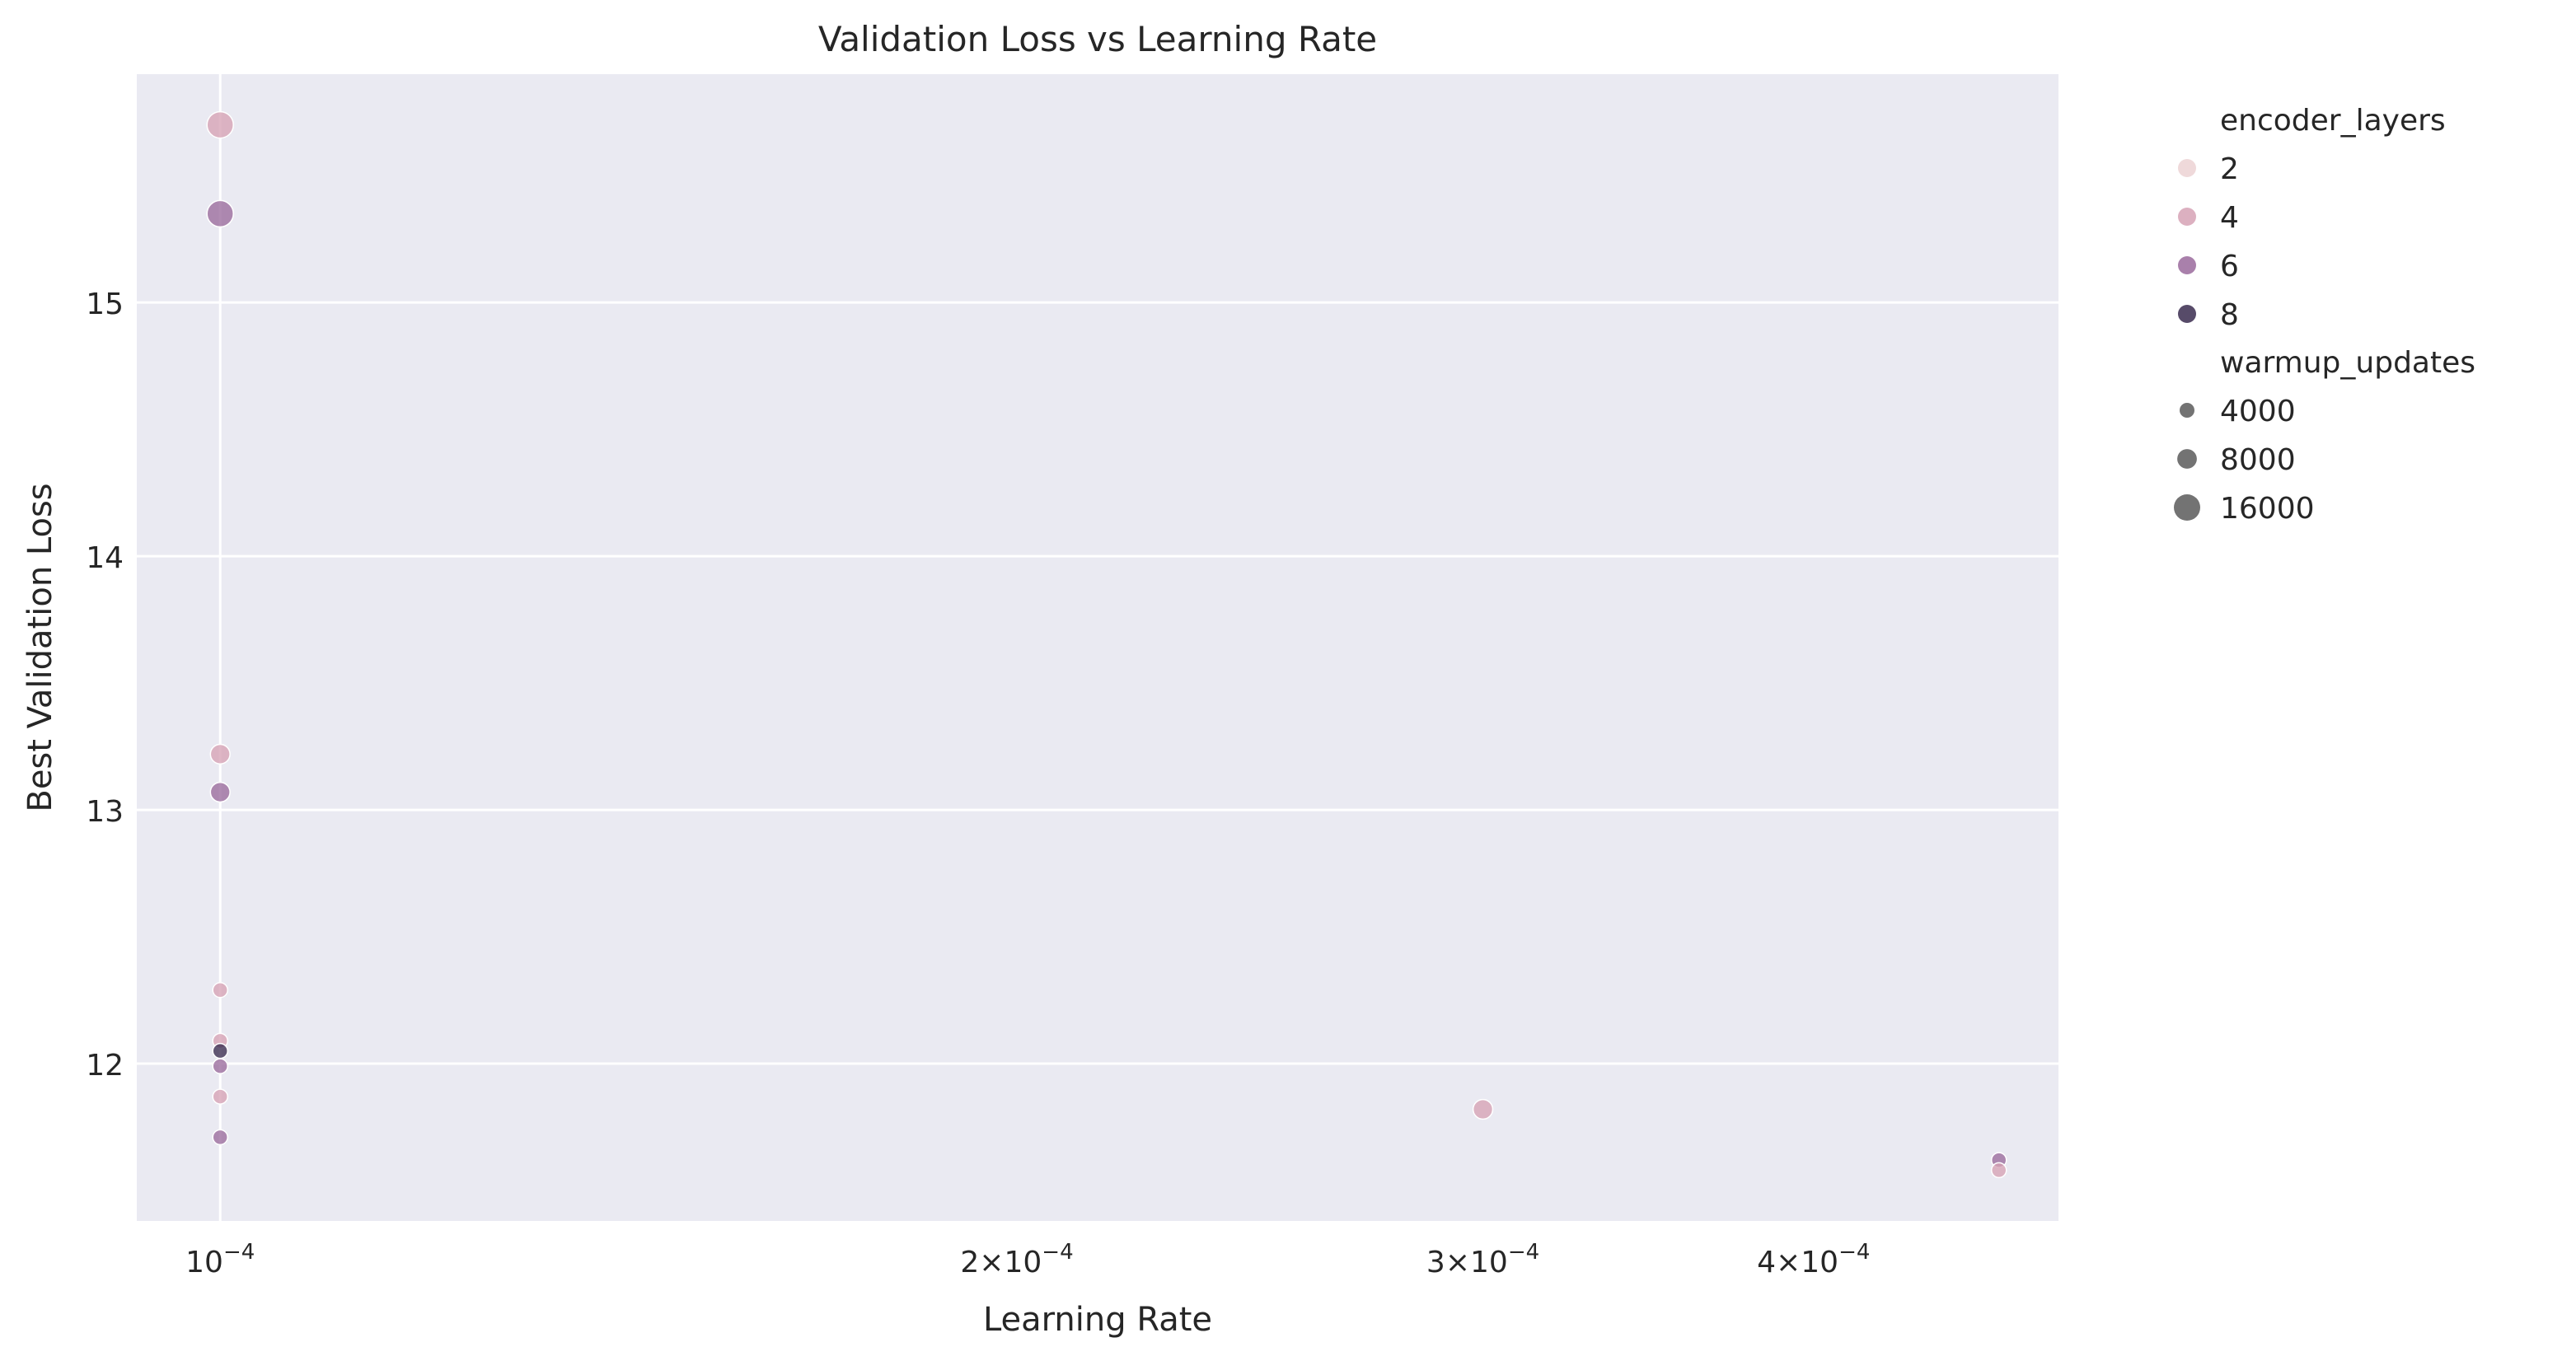 Image resolution: width=2576 pixels, height=1361 pixels. I want to click on legend-size-label: 4000, so click(2258, 412).